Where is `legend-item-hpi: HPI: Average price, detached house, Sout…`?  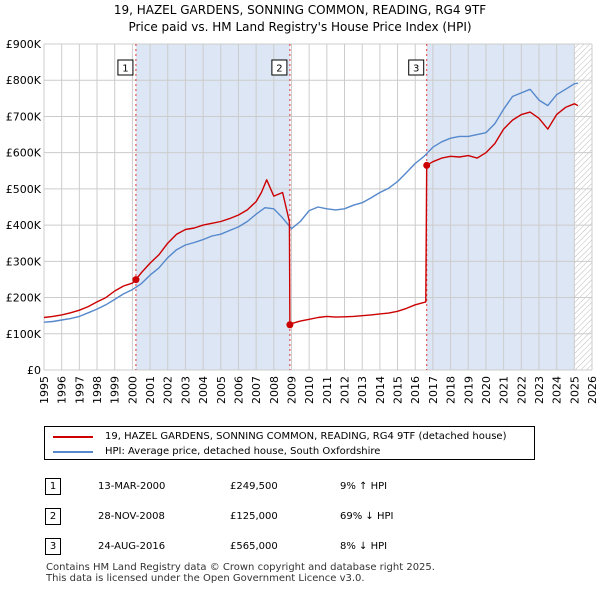 legend-item-hpi: HPI: Average price, detached house, Sout… is located at coordinates (216, 451).